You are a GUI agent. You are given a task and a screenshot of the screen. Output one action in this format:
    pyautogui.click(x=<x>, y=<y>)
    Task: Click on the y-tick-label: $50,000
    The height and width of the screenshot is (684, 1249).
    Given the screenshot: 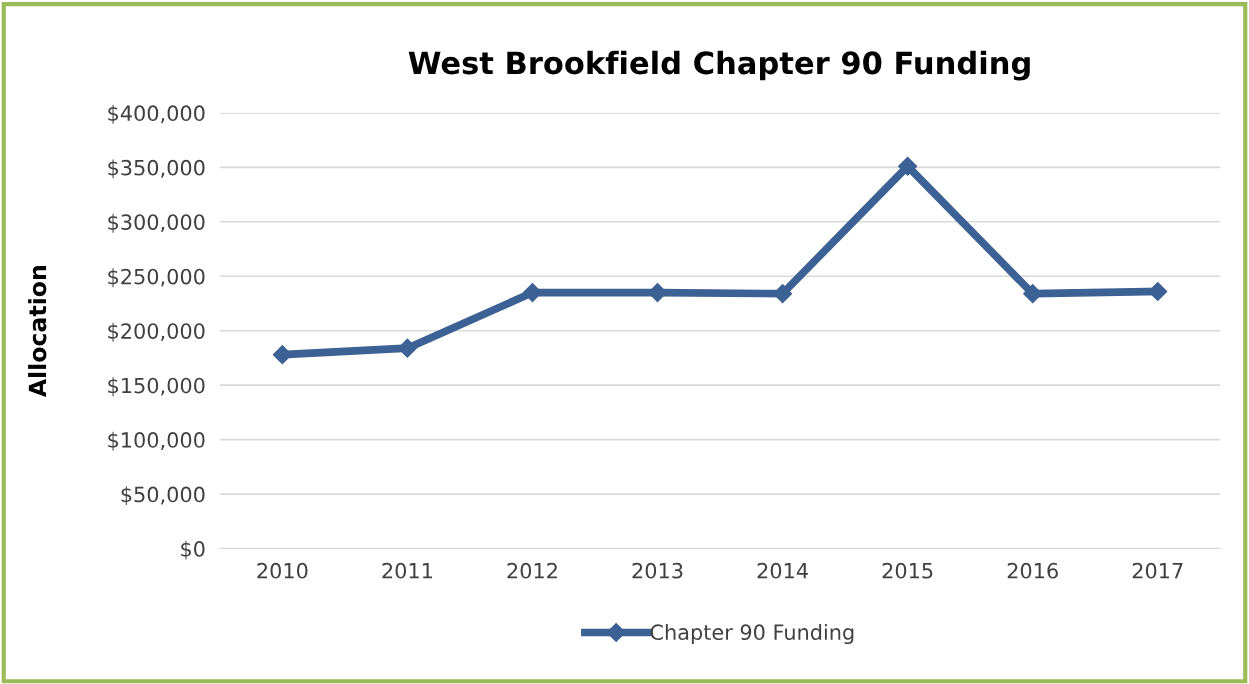 What is the action you would take?
    pyautogui.click(x=163, y=496)
    